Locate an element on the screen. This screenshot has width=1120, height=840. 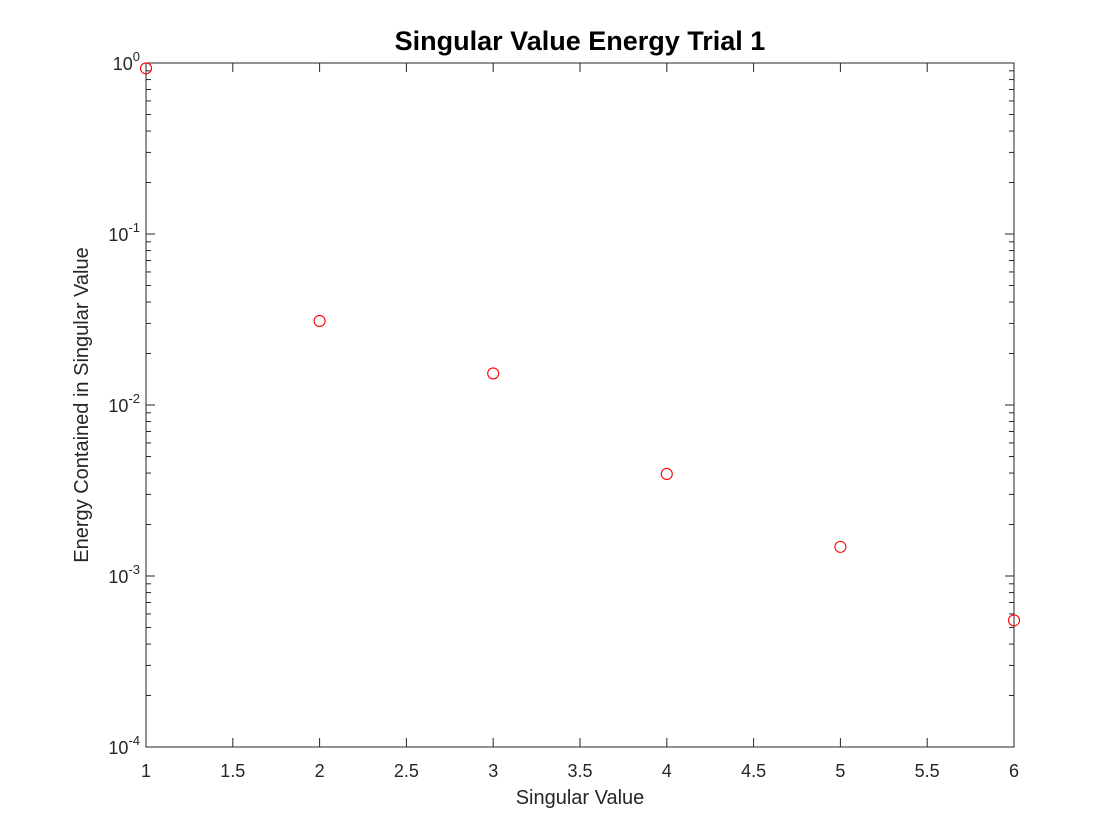
x-tick-label: 3 is located at coordinates (493, 771).